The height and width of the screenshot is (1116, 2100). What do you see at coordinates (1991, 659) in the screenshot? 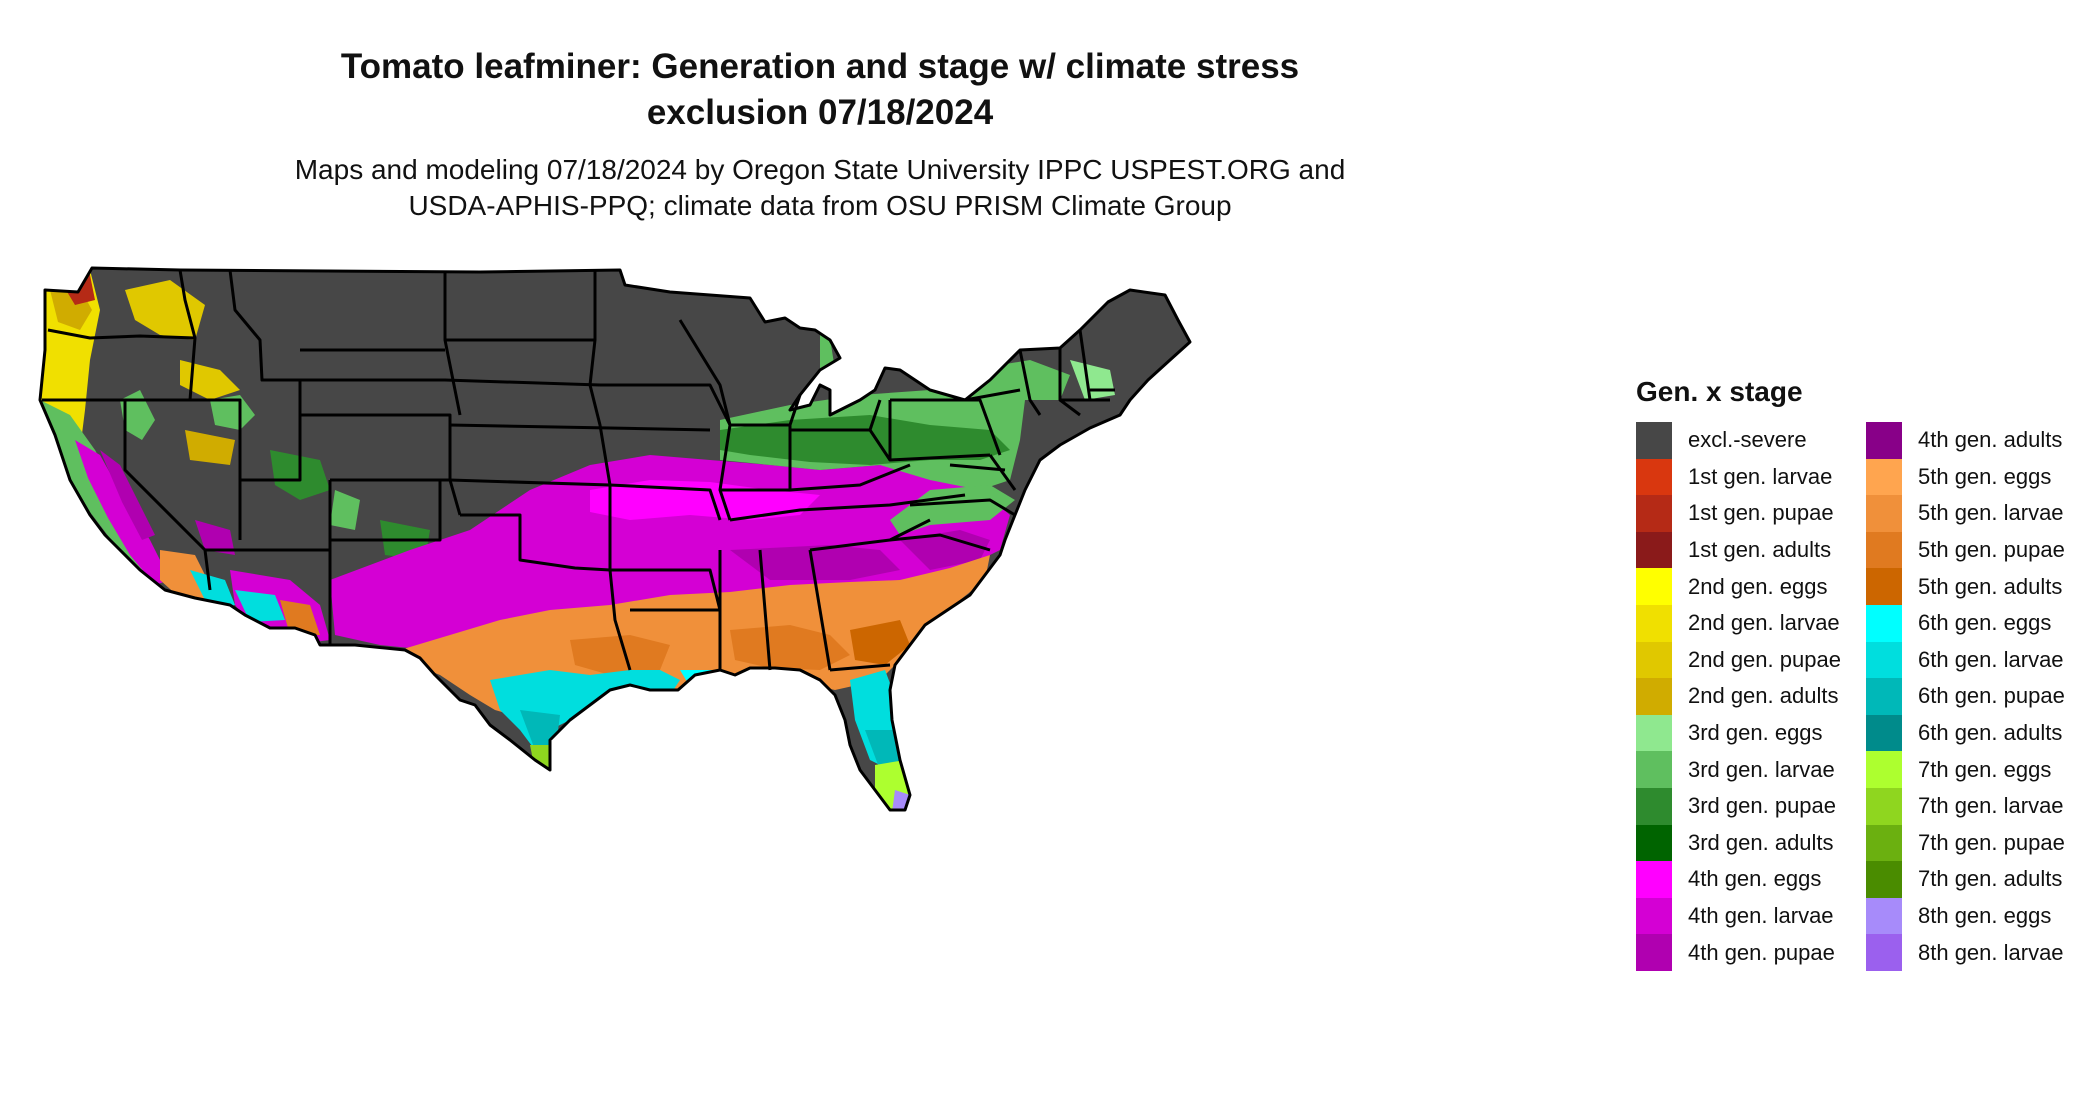
I see `legend-label: 6th gen. larvae` at bounding box center [1991, 659].